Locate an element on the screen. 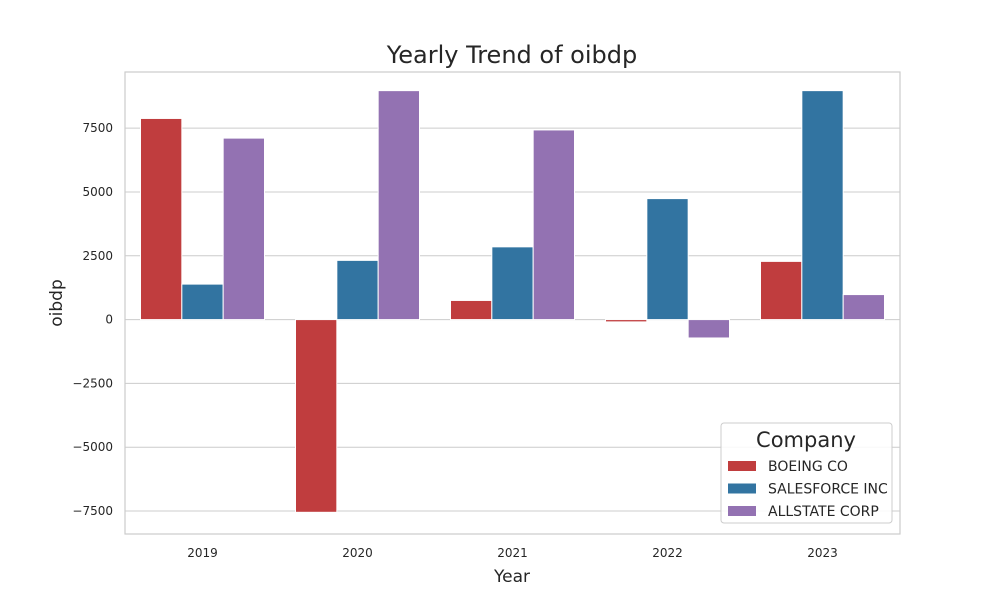 The image size is (1000, 600). x-tick-label: 2022 is located at coordinates (667, 553).